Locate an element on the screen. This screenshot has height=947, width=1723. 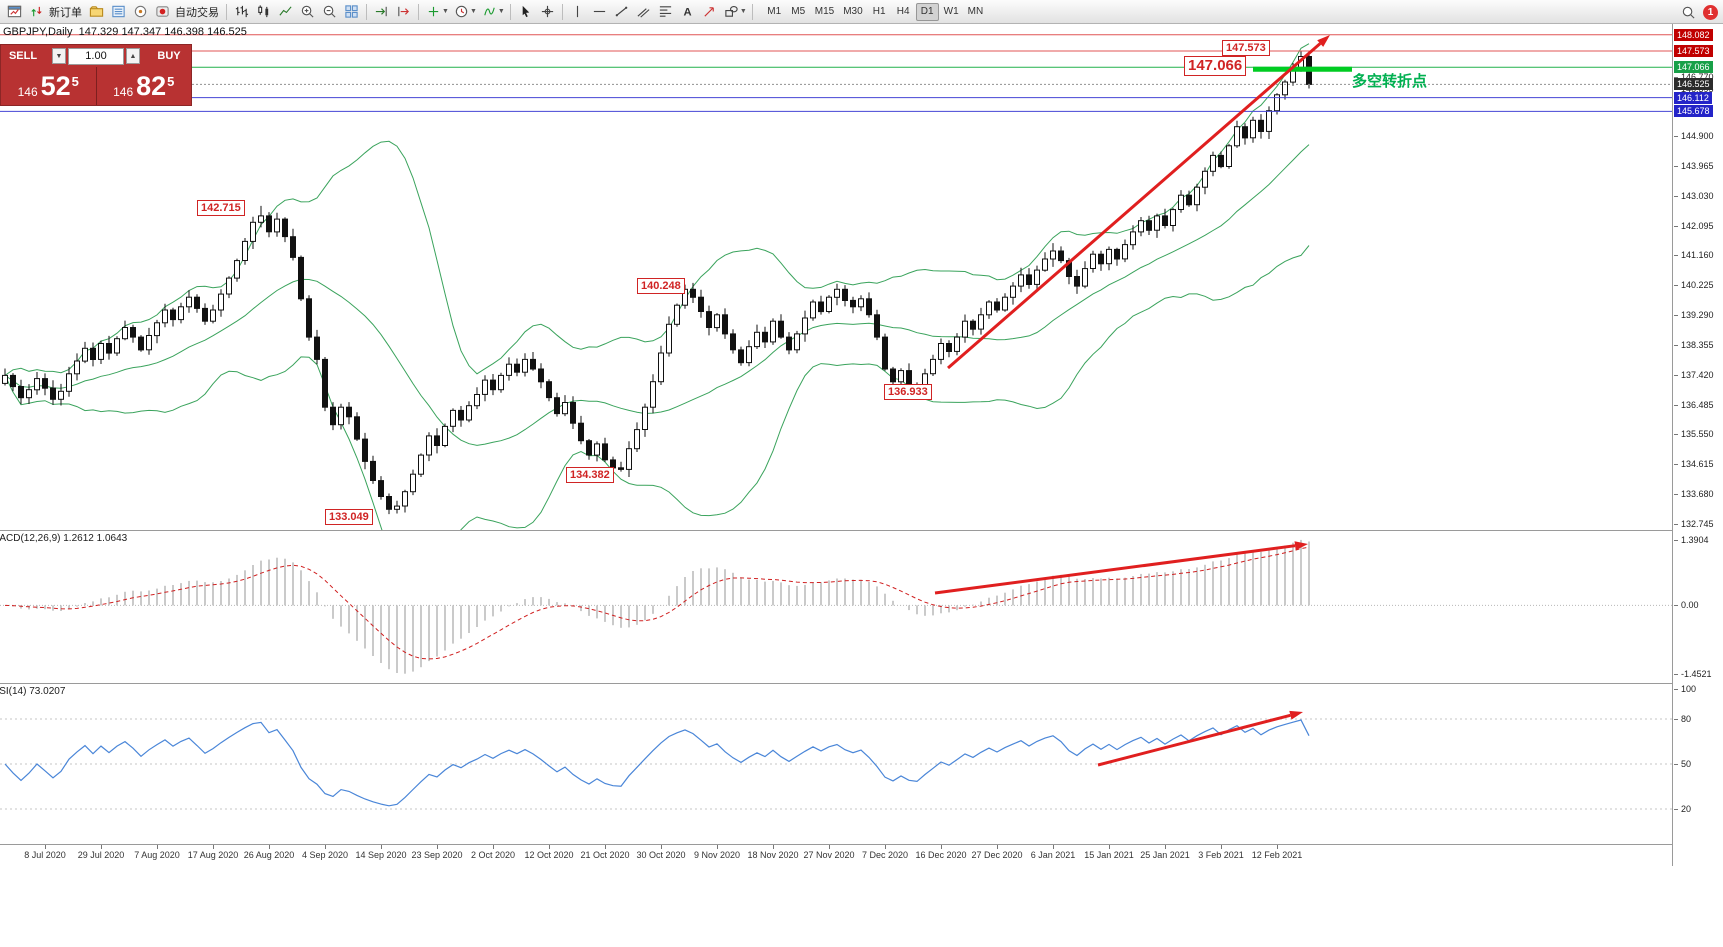
price-tick: -1.4521 is located at coordinates (1693, 674).